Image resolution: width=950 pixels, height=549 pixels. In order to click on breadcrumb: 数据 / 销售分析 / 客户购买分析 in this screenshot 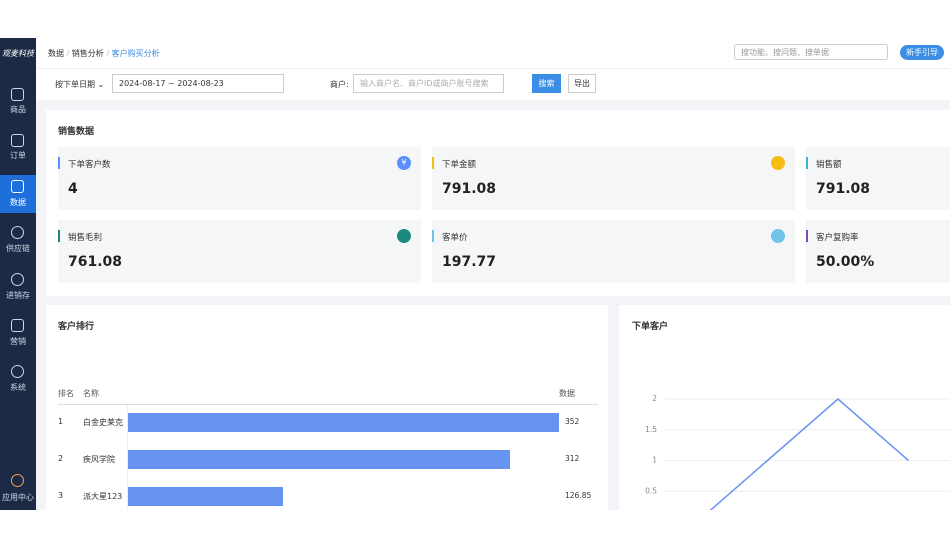, I will do `click(104, 53)`.